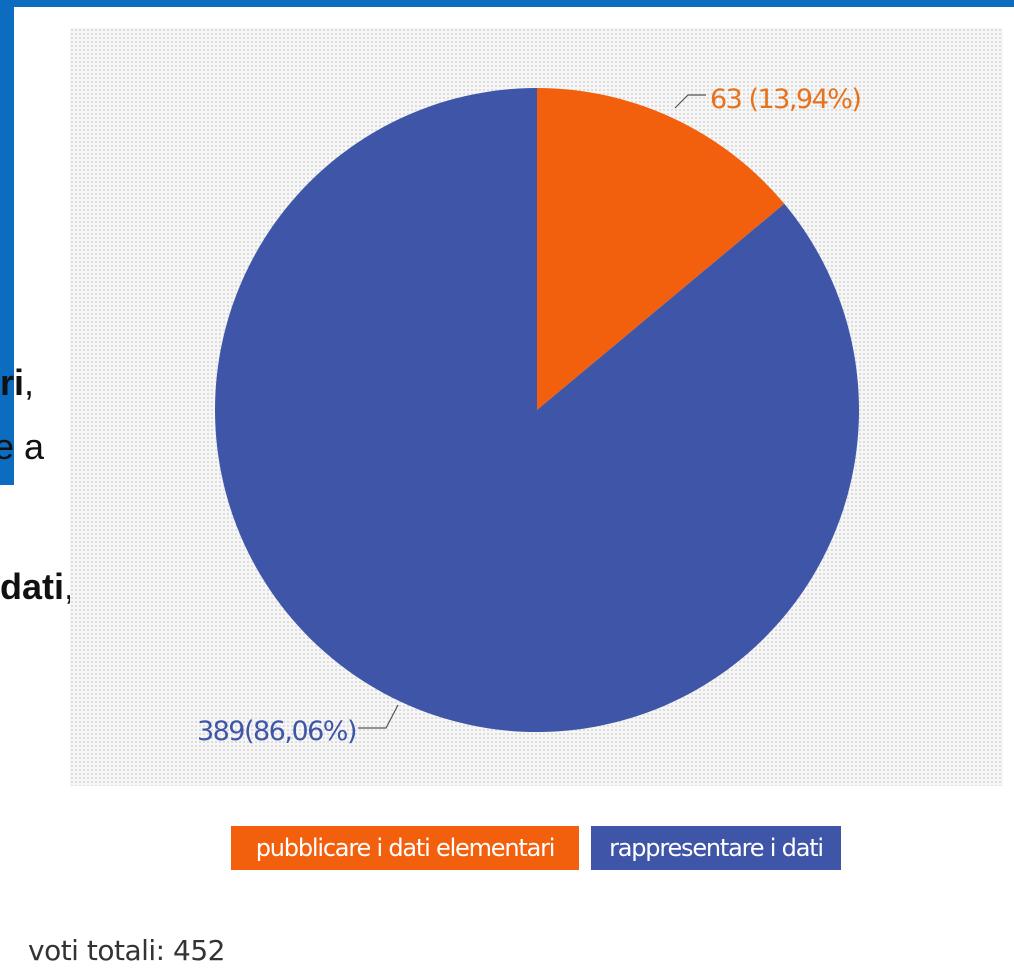 The image size is (1014, 973). I want to click on data-label-0: 63 (13,94%), so click(785, 99).